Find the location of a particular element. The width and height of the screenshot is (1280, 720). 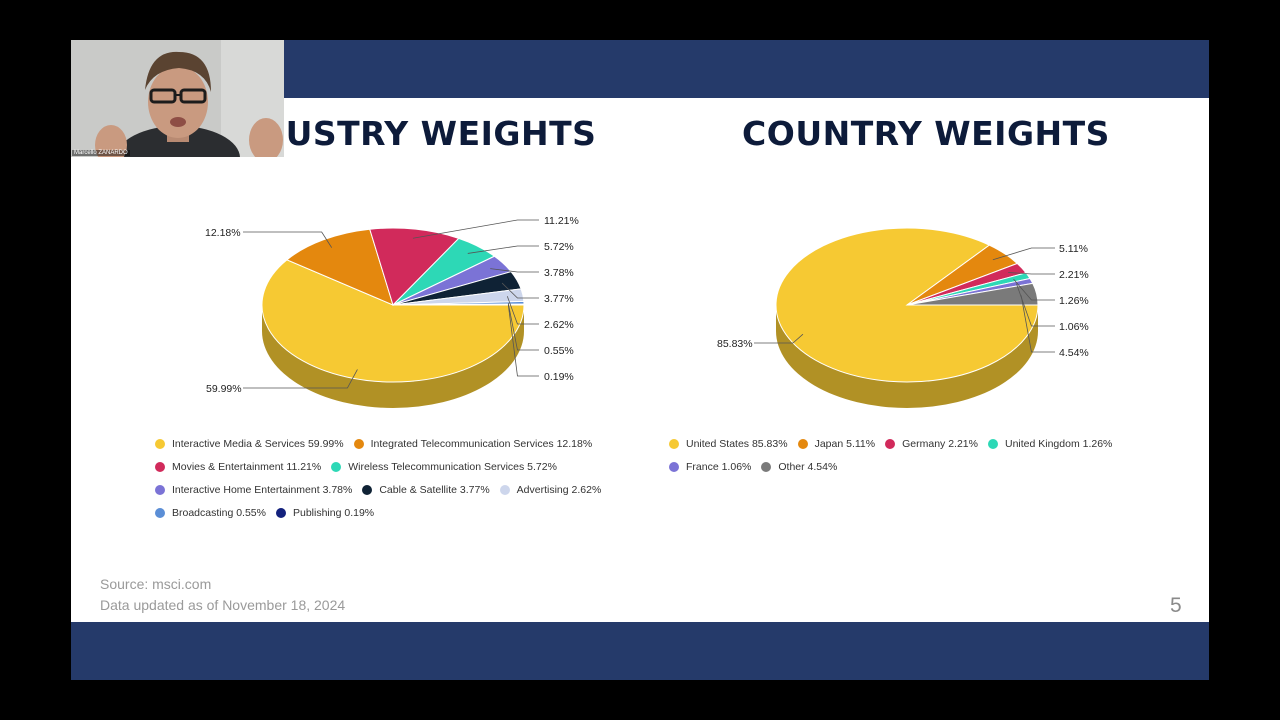

data-updated-note: Data updated as of November 18, 2024 is located at coordinates (223, 605).